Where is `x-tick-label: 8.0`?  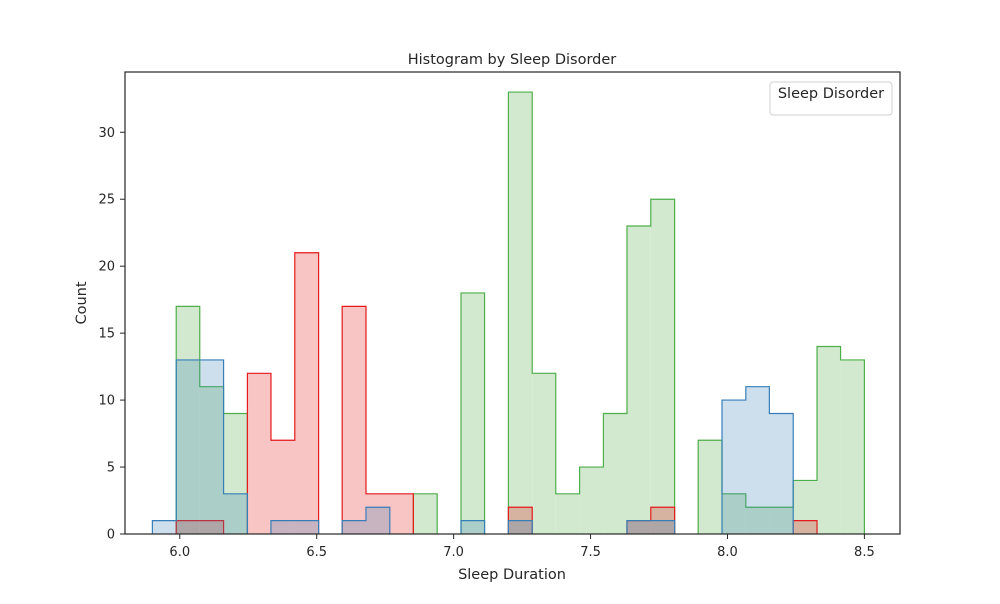 x-tick-label: 8.0 is located at coordinates (727, 552).